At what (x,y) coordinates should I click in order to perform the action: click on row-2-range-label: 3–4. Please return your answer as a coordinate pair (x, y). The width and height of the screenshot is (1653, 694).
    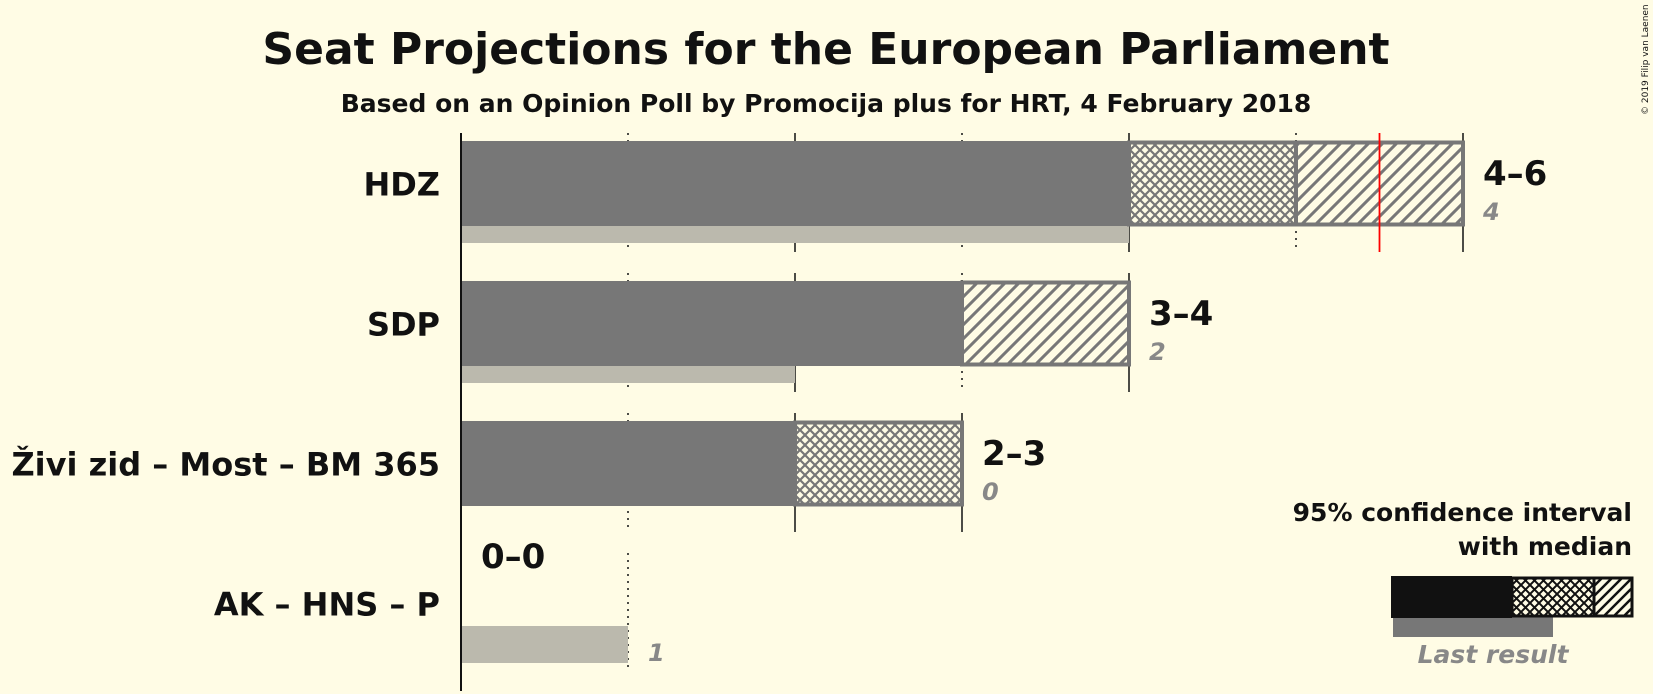
    Looking at the image, I should click on (1181, 314).